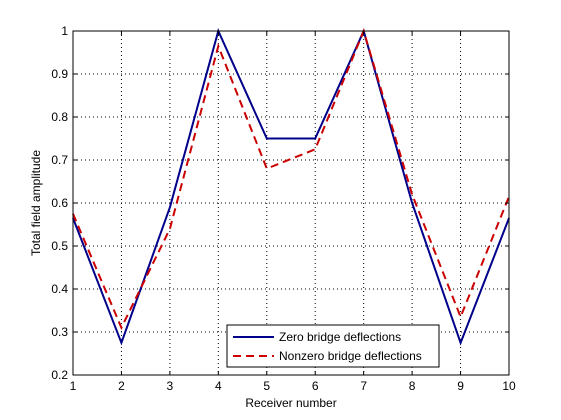  What do you see at coordinates (59, 375) in the screenshot?
I see `y-tick-label: 0.2` at bounding box center [59, 375].